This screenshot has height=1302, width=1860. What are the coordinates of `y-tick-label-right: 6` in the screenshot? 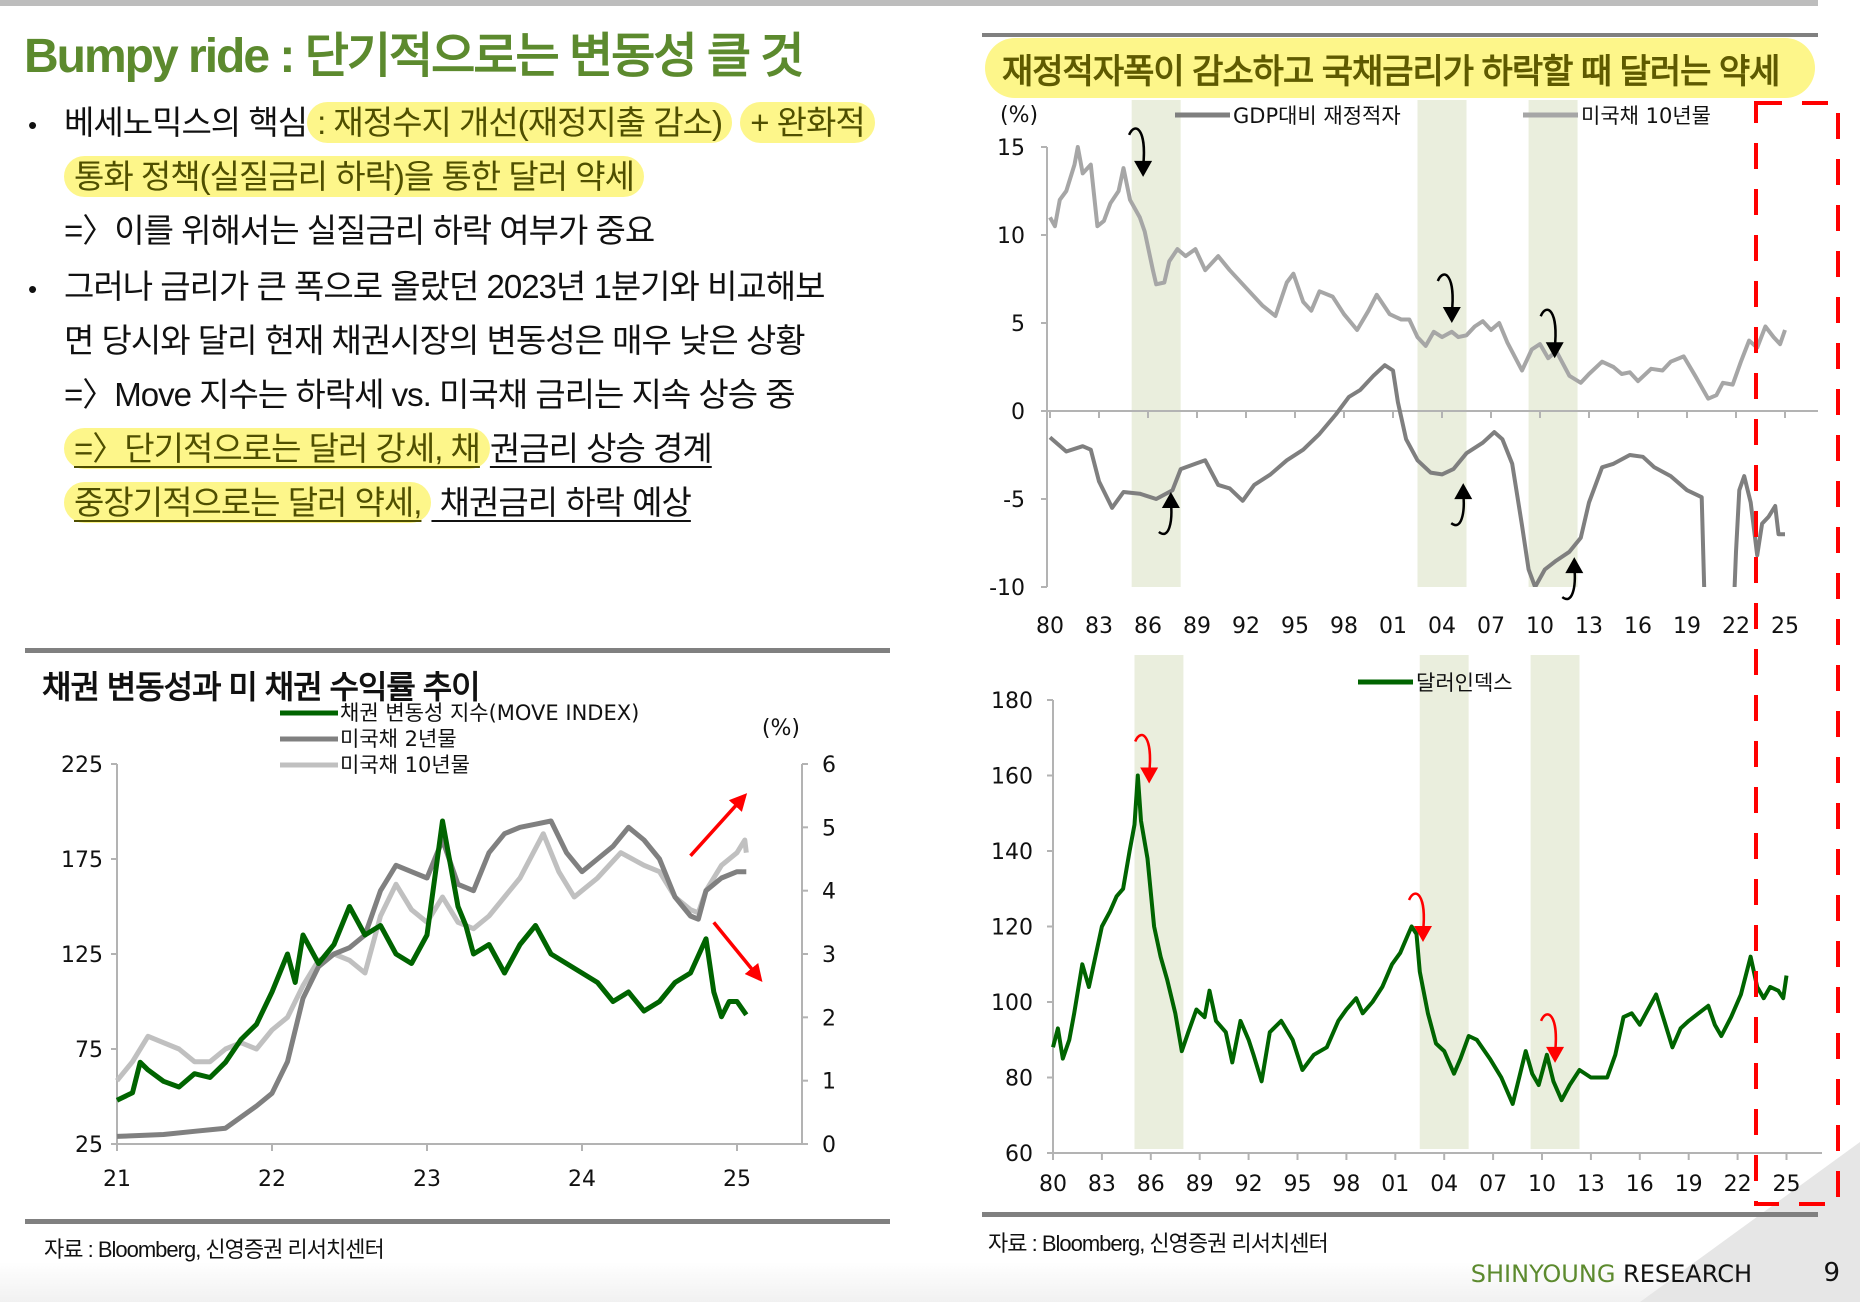 It's located at (829, 765).